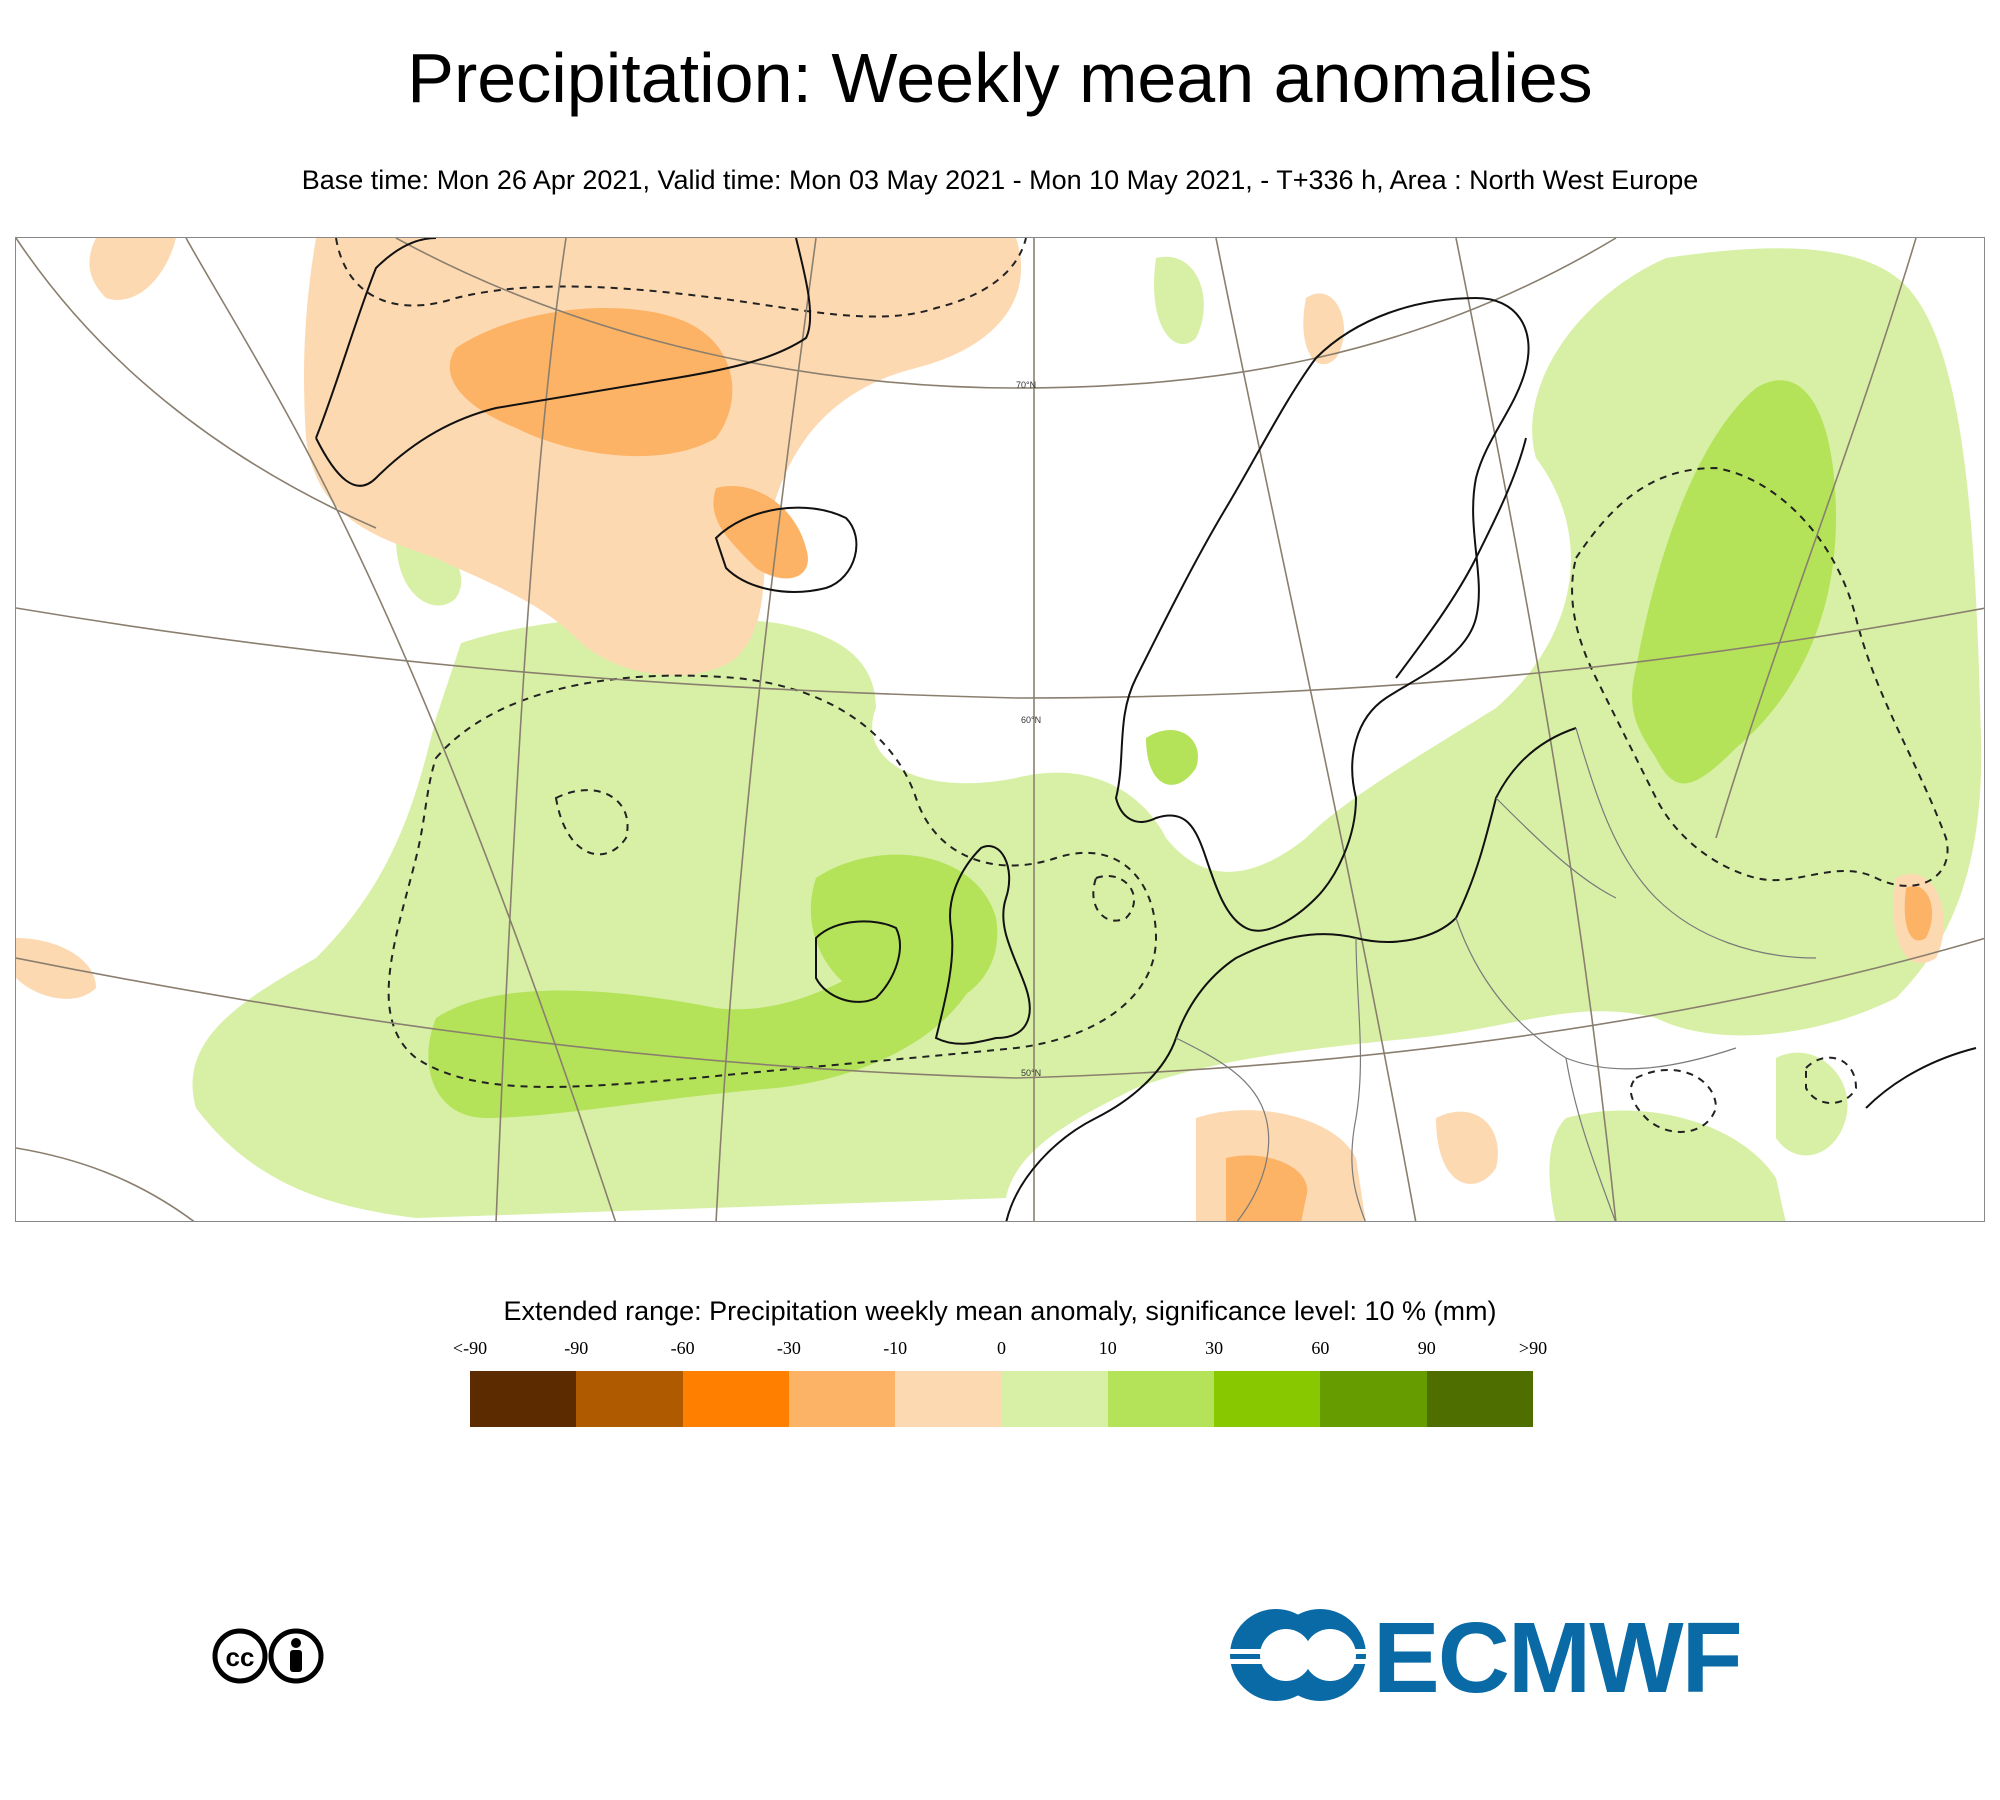 The height and width of the screenshot is (1800, 2000). Describe the element at coordinates (240, 1657) in the screenshot. I see `svg-text: cc` at that location.